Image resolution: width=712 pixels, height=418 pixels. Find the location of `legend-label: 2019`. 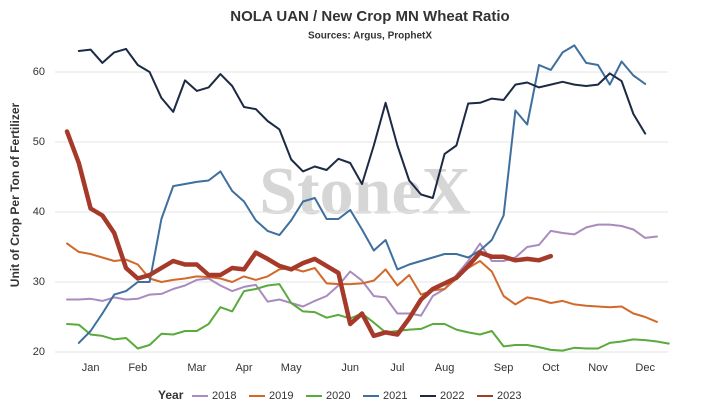

legend-label: 2019 is located at coordinates (281, 396).